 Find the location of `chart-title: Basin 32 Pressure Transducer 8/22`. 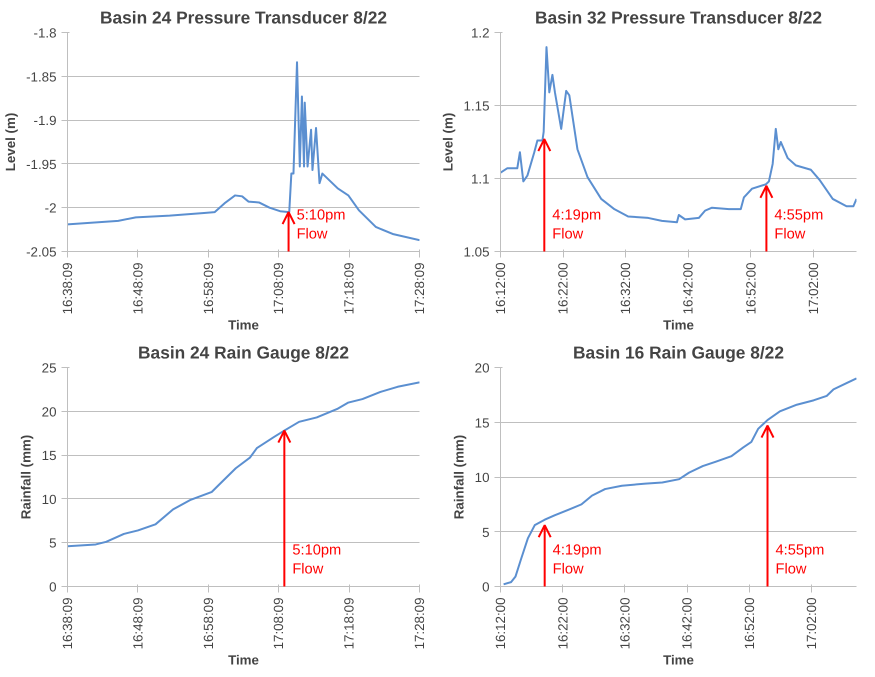

chart-title: Basin 32 Pressure Transducer 8/22 is located at coordinates (678, 18).